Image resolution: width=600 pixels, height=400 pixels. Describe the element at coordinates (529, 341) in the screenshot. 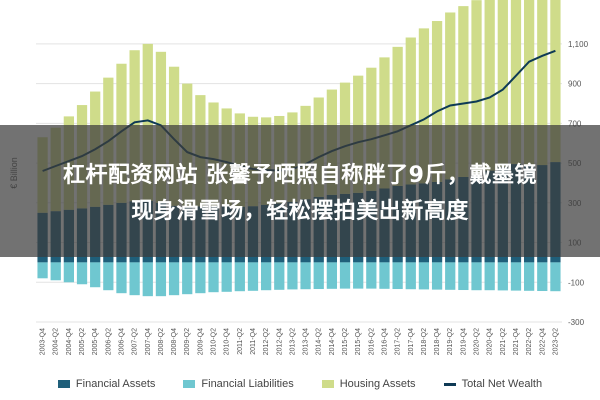

I see `x-tick-label: 2022-Q2` at that location.